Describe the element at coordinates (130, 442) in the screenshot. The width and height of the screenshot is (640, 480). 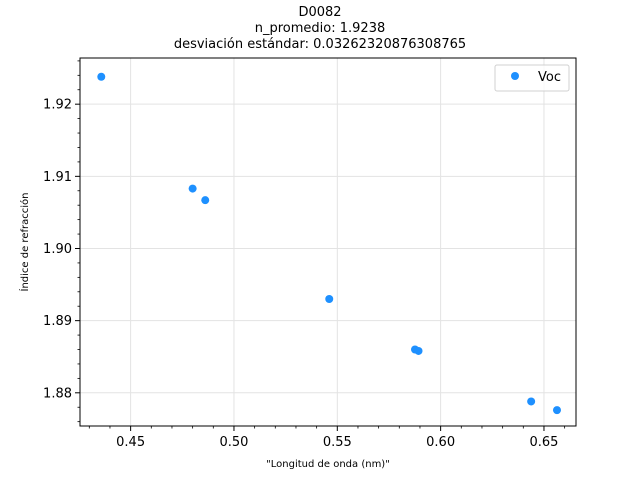
I see `x-tick-label: 0.45` at that location.